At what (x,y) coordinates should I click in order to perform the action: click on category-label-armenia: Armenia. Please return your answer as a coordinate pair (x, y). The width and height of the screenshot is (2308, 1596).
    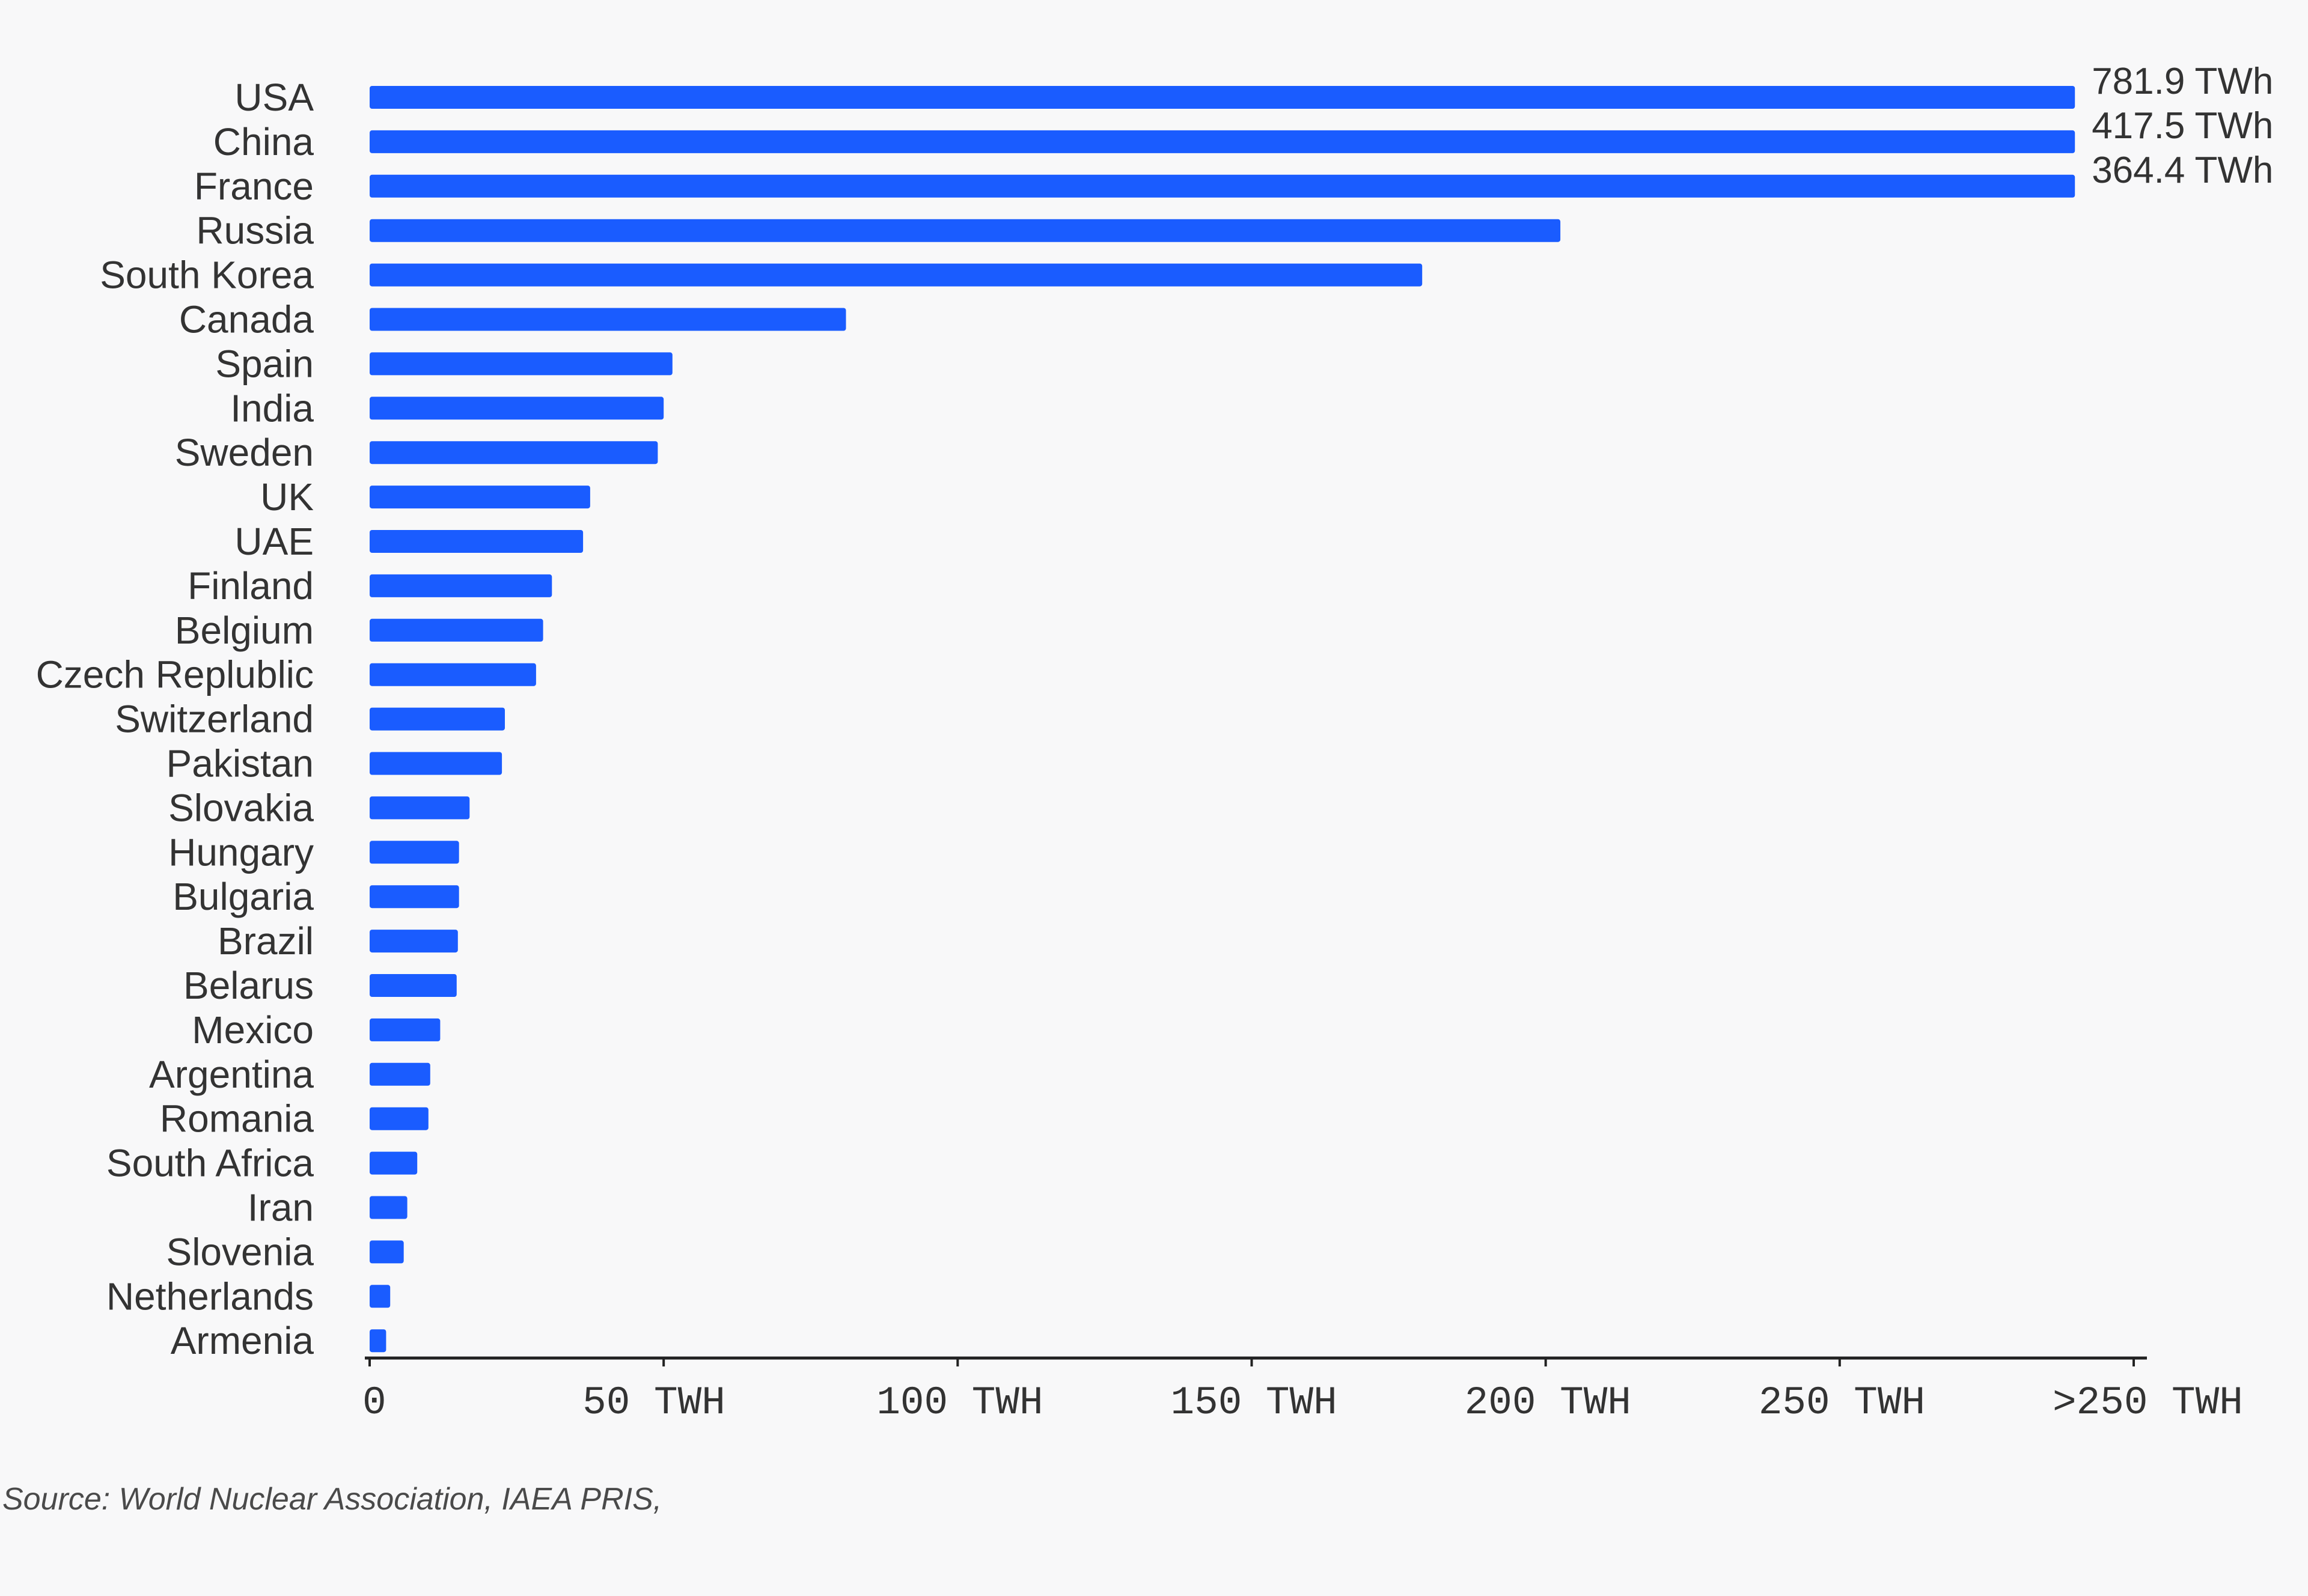
    Looking at the image, I should click on (242, 1341).